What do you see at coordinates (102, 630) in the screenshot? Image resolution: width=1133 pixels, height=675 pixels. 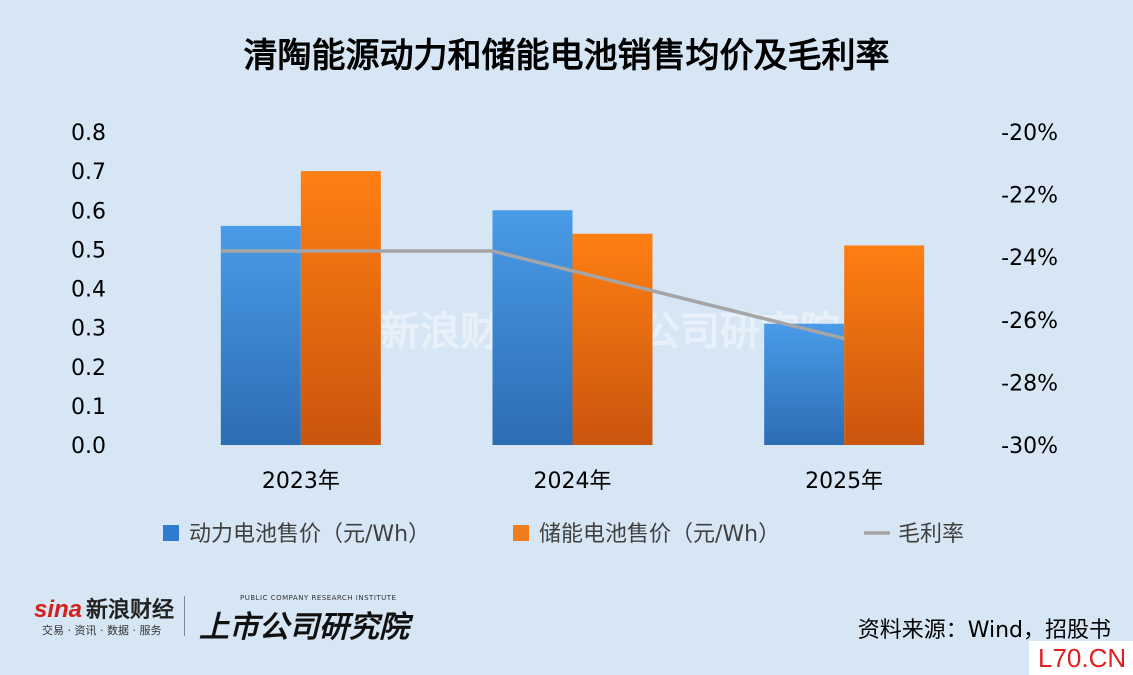 I see `sina-subtitle: 交易 · 资讯 · 数据 · 服务` at bounding box center [102, 630].